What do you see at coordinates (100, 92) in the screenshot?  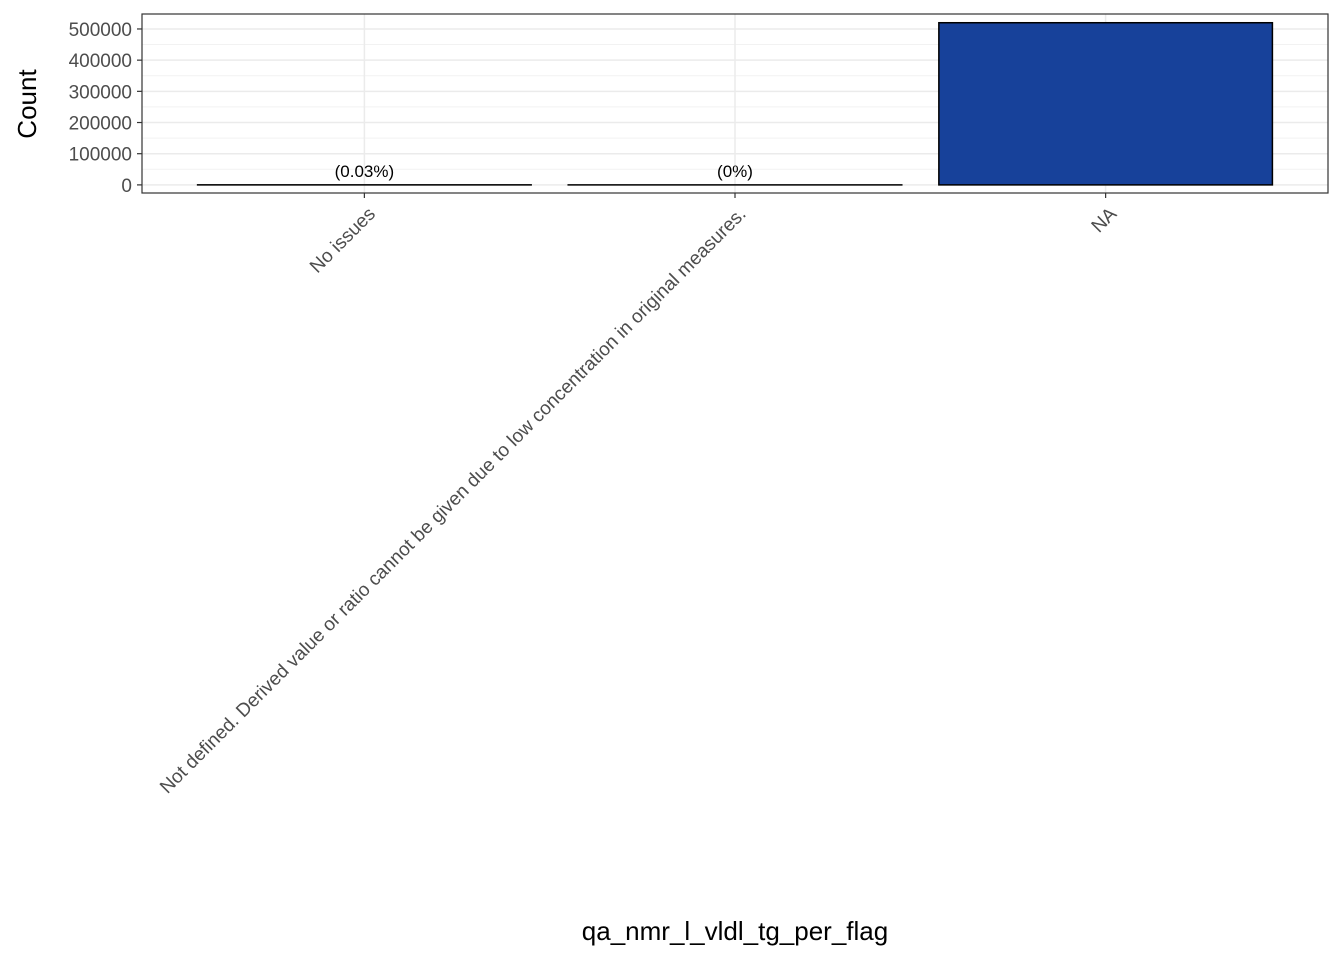 I see `y-tick-label: 300000` at bounding box center [100, 92].